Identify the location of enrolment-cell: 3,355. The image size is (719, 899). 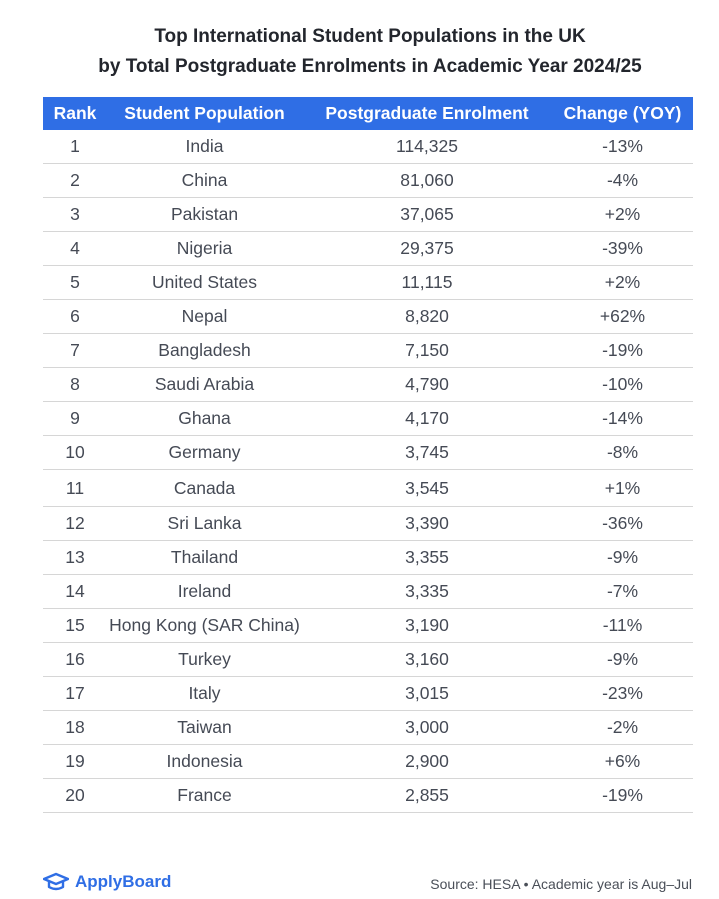
(427, 557).